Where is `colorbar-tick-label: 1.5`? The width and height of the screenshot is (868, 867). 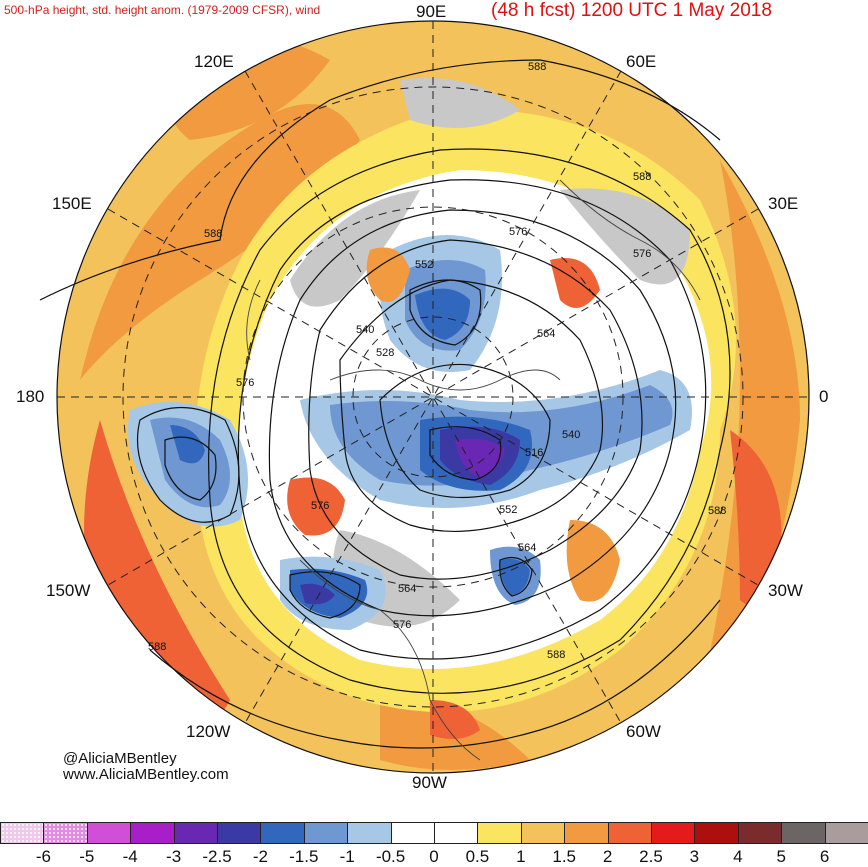 colorbar-tick-label: 1.5 is located at coordinates (564, 856).